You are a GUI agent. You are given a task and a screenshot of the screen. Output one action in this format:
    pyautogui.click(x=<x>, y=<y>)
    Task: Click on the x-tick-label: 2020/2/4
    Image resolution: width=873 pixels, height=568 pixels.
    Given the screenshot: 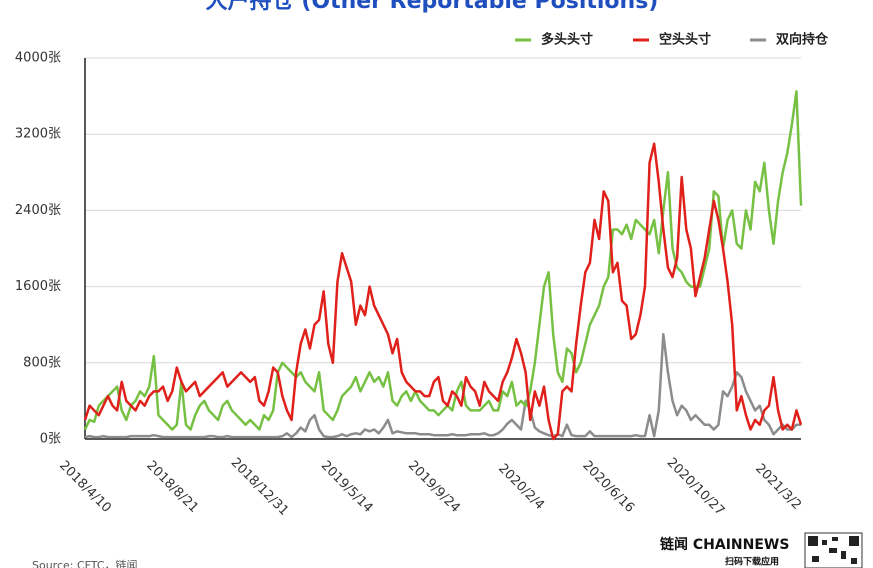 What is the action you would take?
    pyautogui.click(x=521, y=487)
    